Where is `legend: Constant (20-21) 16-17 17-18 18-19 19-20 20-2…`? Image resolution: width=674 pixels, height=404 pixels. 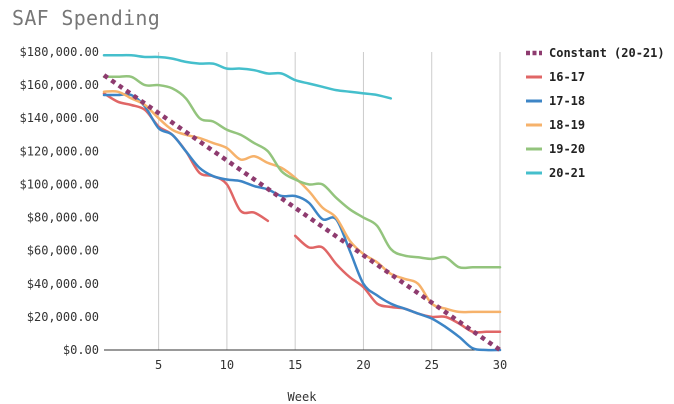
legend: Constant (20-21) 16-17 17-18 18-19 19-20 20-2… is located at coordinates (595, 113).